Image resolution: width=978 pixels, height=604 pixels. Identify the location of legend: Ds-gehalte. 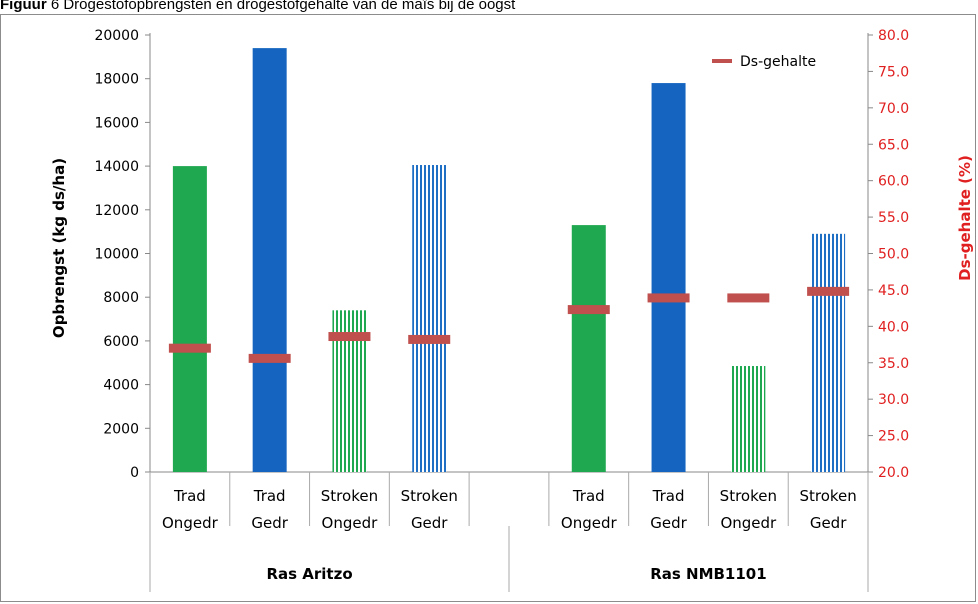
(764, 62).